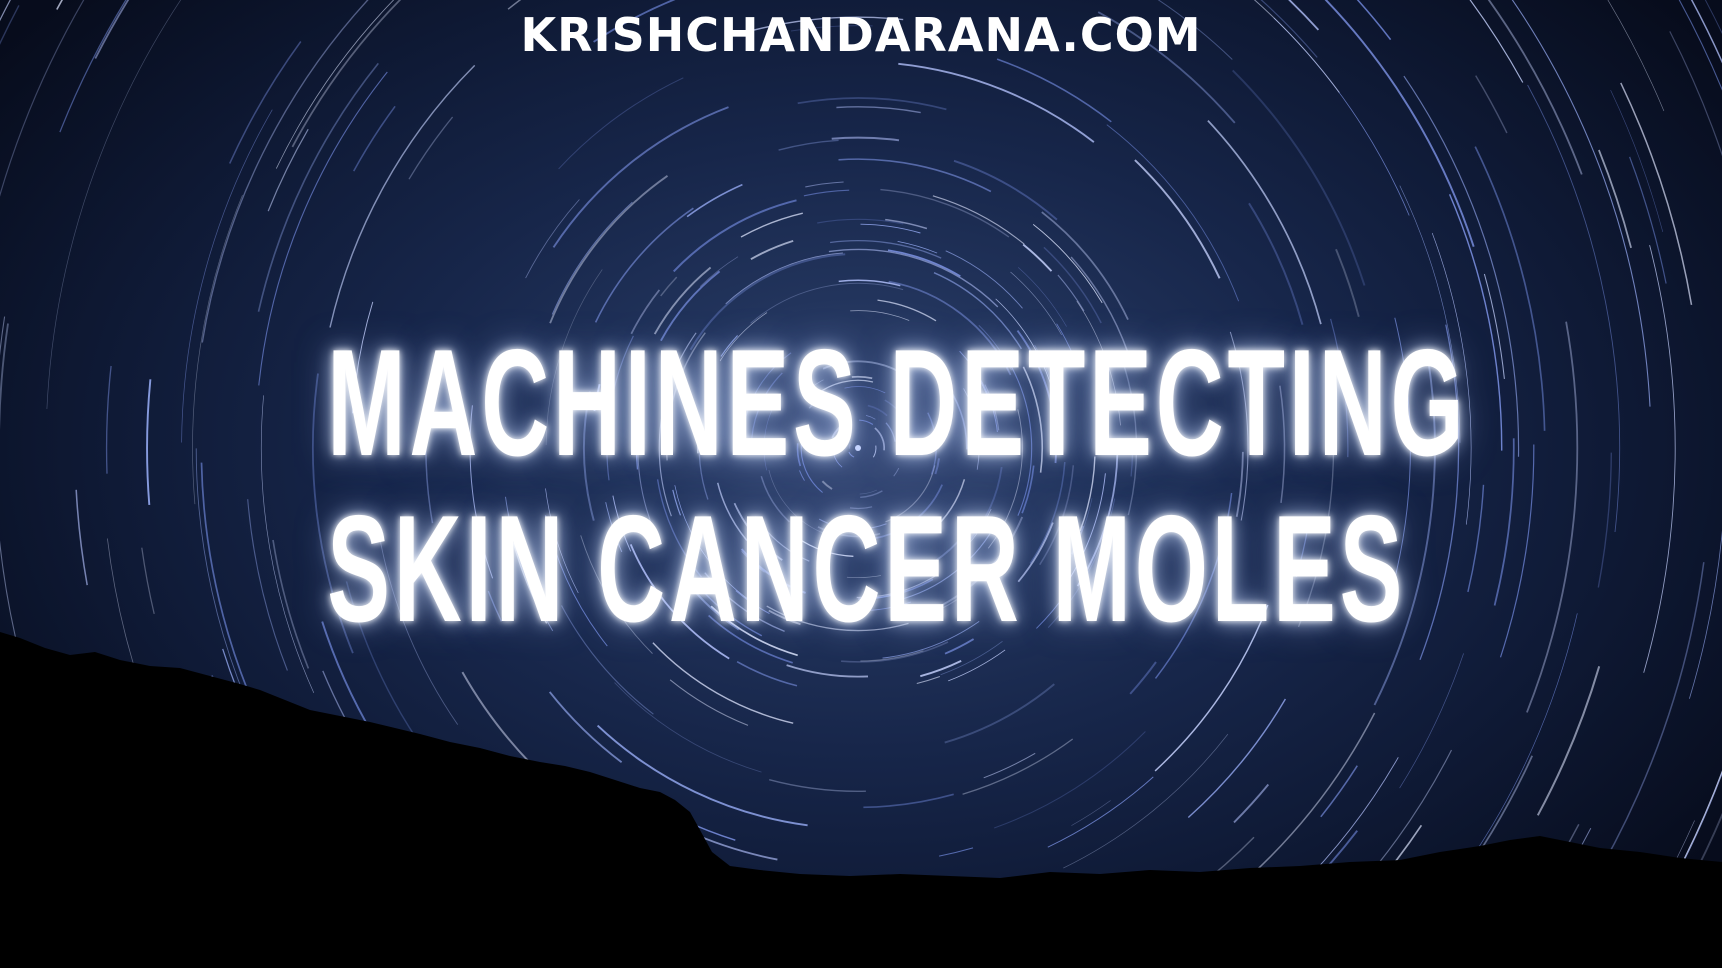  What do you see at coordinates (897, 403) in the screenshot?
I see `headline-line-1: MACHINES DETECTING` at bounding box center [897, 403].